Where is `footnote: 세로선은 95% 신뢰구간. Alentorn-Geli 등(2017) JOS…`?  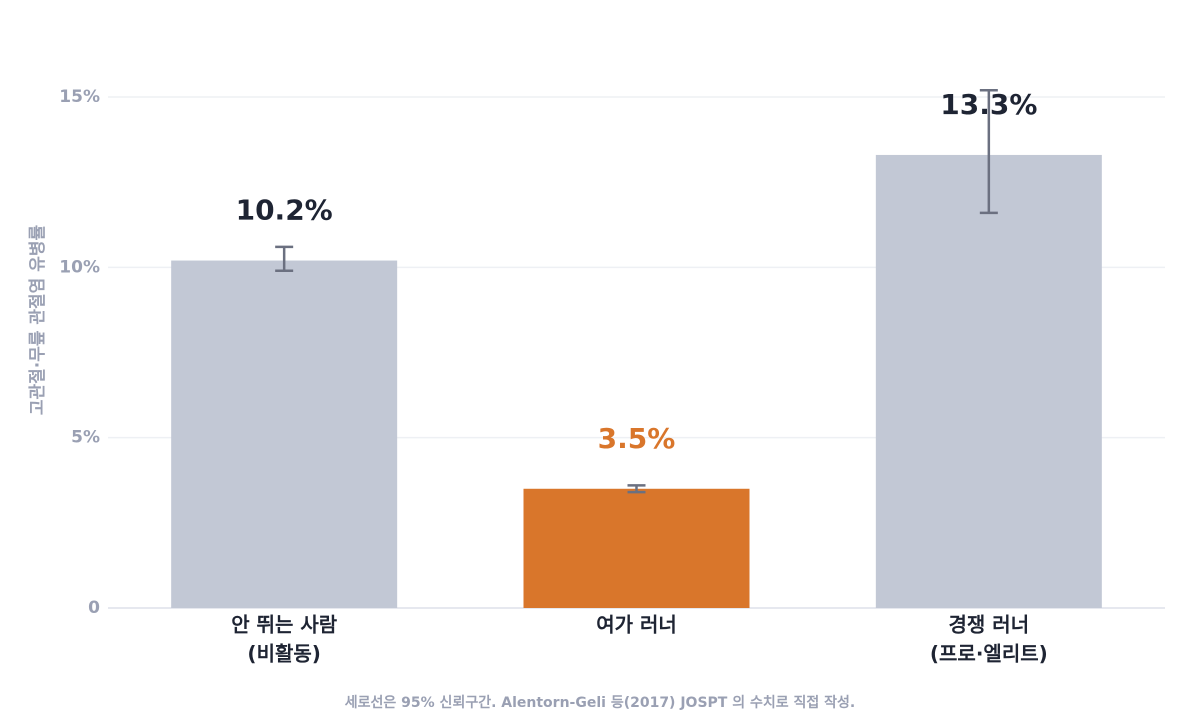
footnote: 세로선은 95% 신뢰구간. Alentorn-Geli 등(2017) JOS… is located at coordinates (600, 702).